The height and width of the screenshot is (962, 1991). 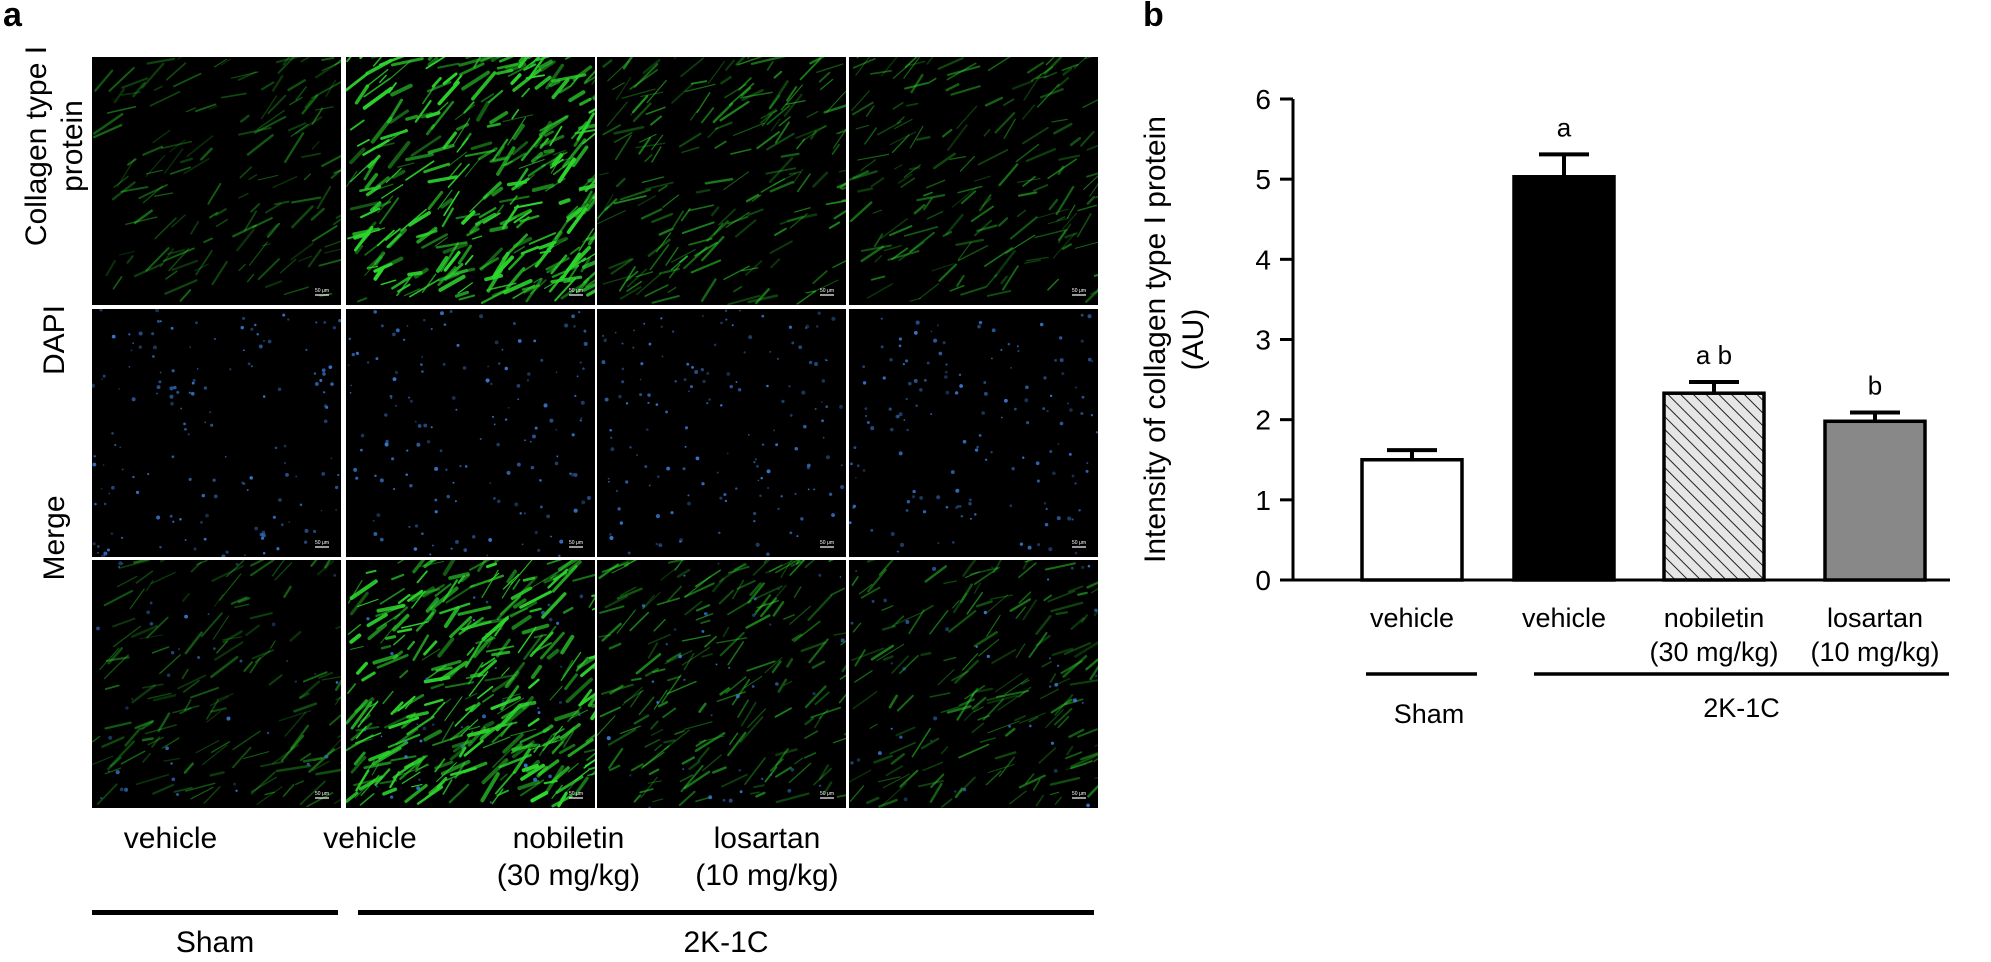 What do you see at coordinates (216, 181) in the screenshot?
I see `micrograph-collagen-1: 50 μm` at bounding box center [216, 181].